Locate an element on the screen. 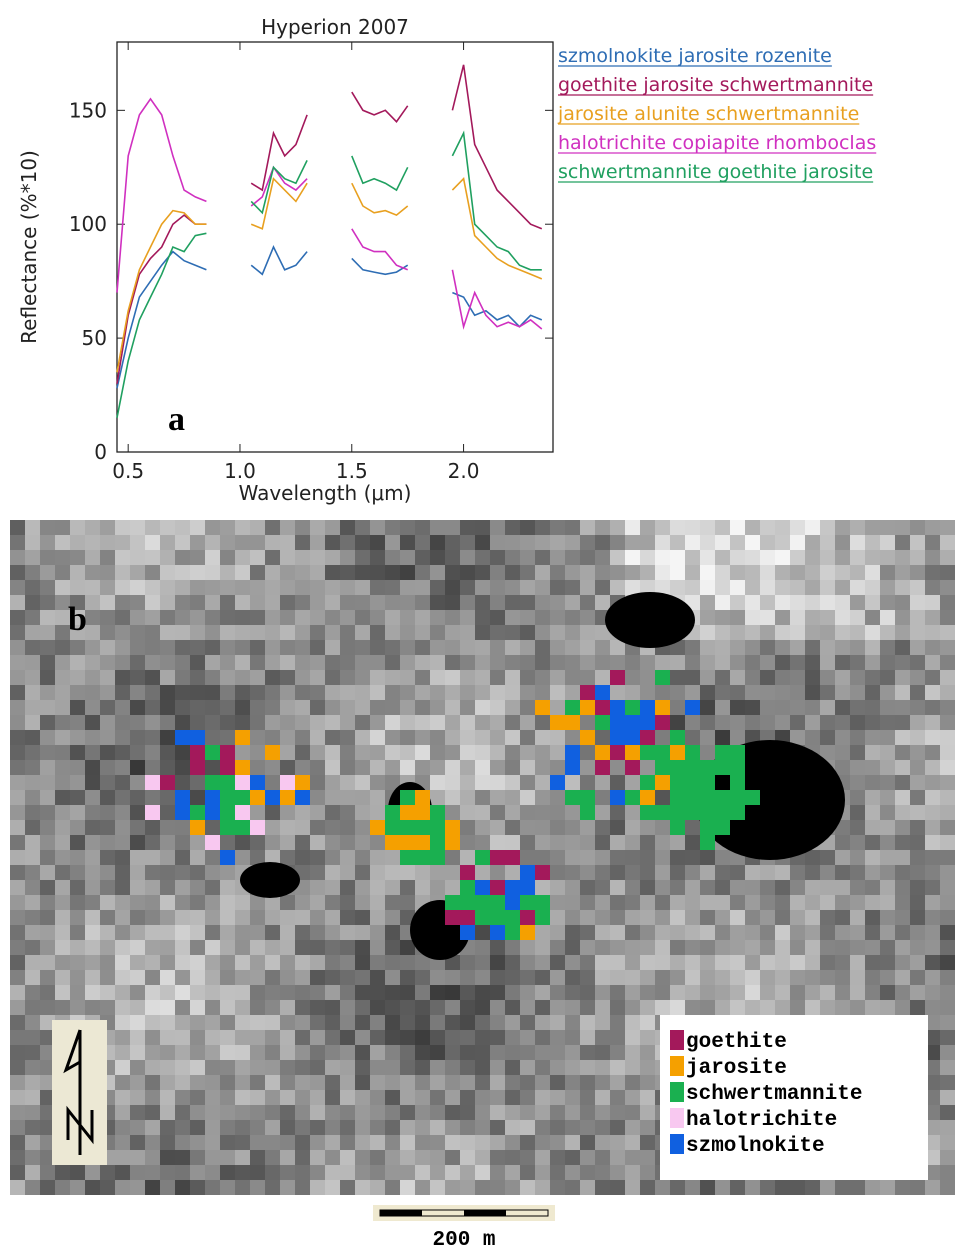  map-water is located at coordinates (270, 880).